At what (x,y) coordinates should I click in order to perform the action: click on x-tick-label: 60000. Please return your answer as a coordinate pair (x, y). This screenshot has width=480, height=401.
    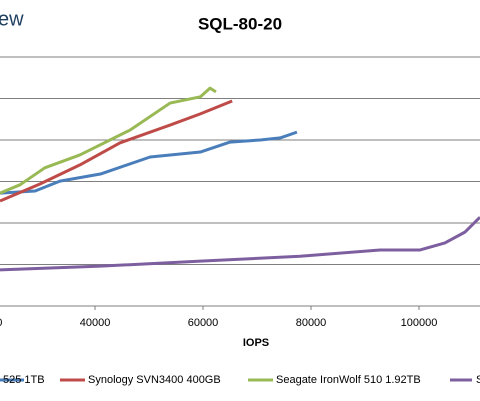
    Looking at the image, I should click on (203, 323).